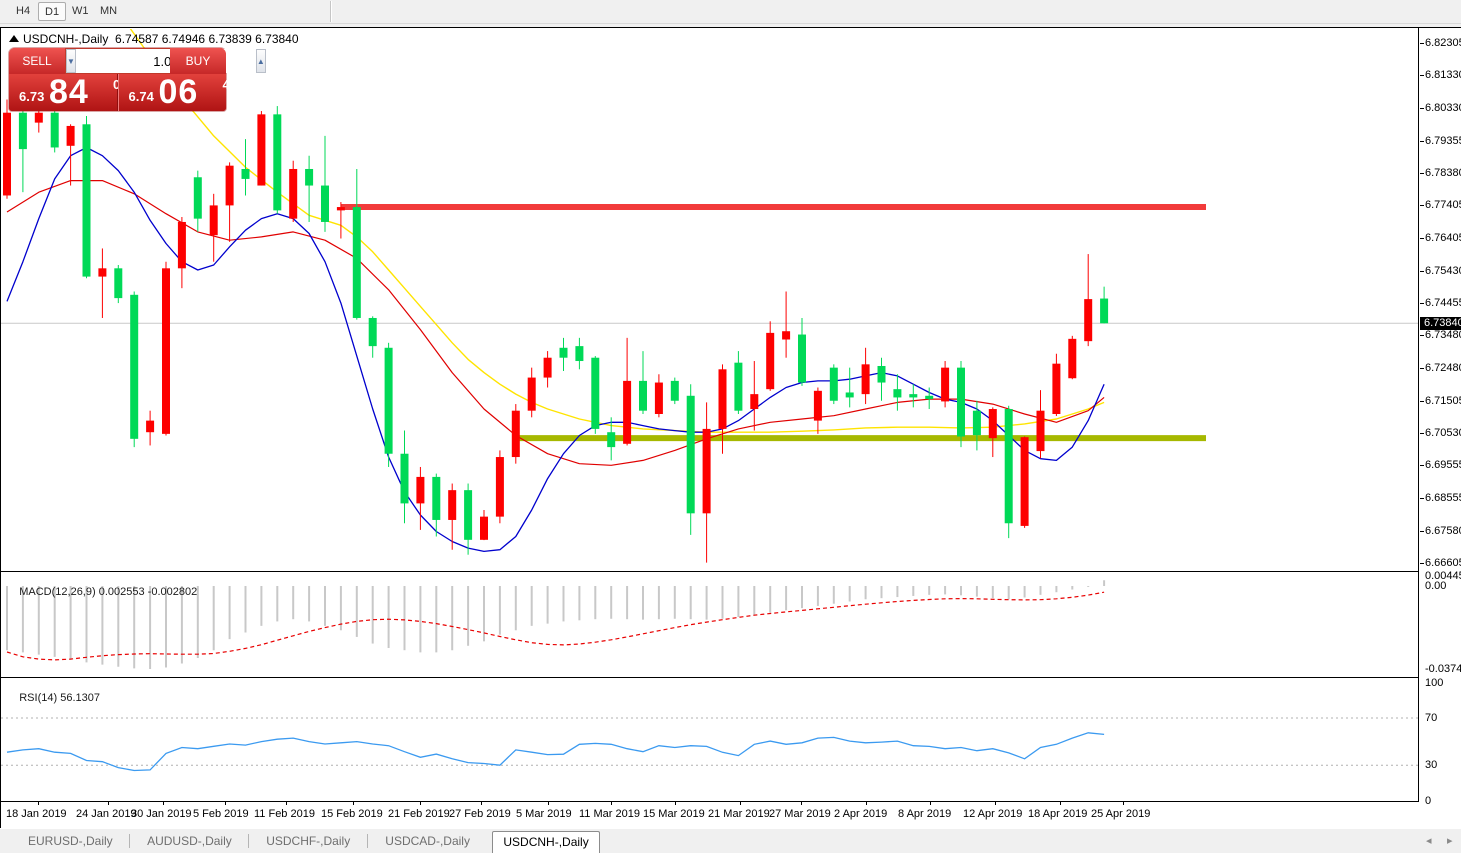 The height and width of the screenshot is (853, 1461). What do you see at coordinates (308, 841) in the screenshot?
I see `symbol-tab-usdchf: USDCHF-,Daily` at bounding box center [308, 841].